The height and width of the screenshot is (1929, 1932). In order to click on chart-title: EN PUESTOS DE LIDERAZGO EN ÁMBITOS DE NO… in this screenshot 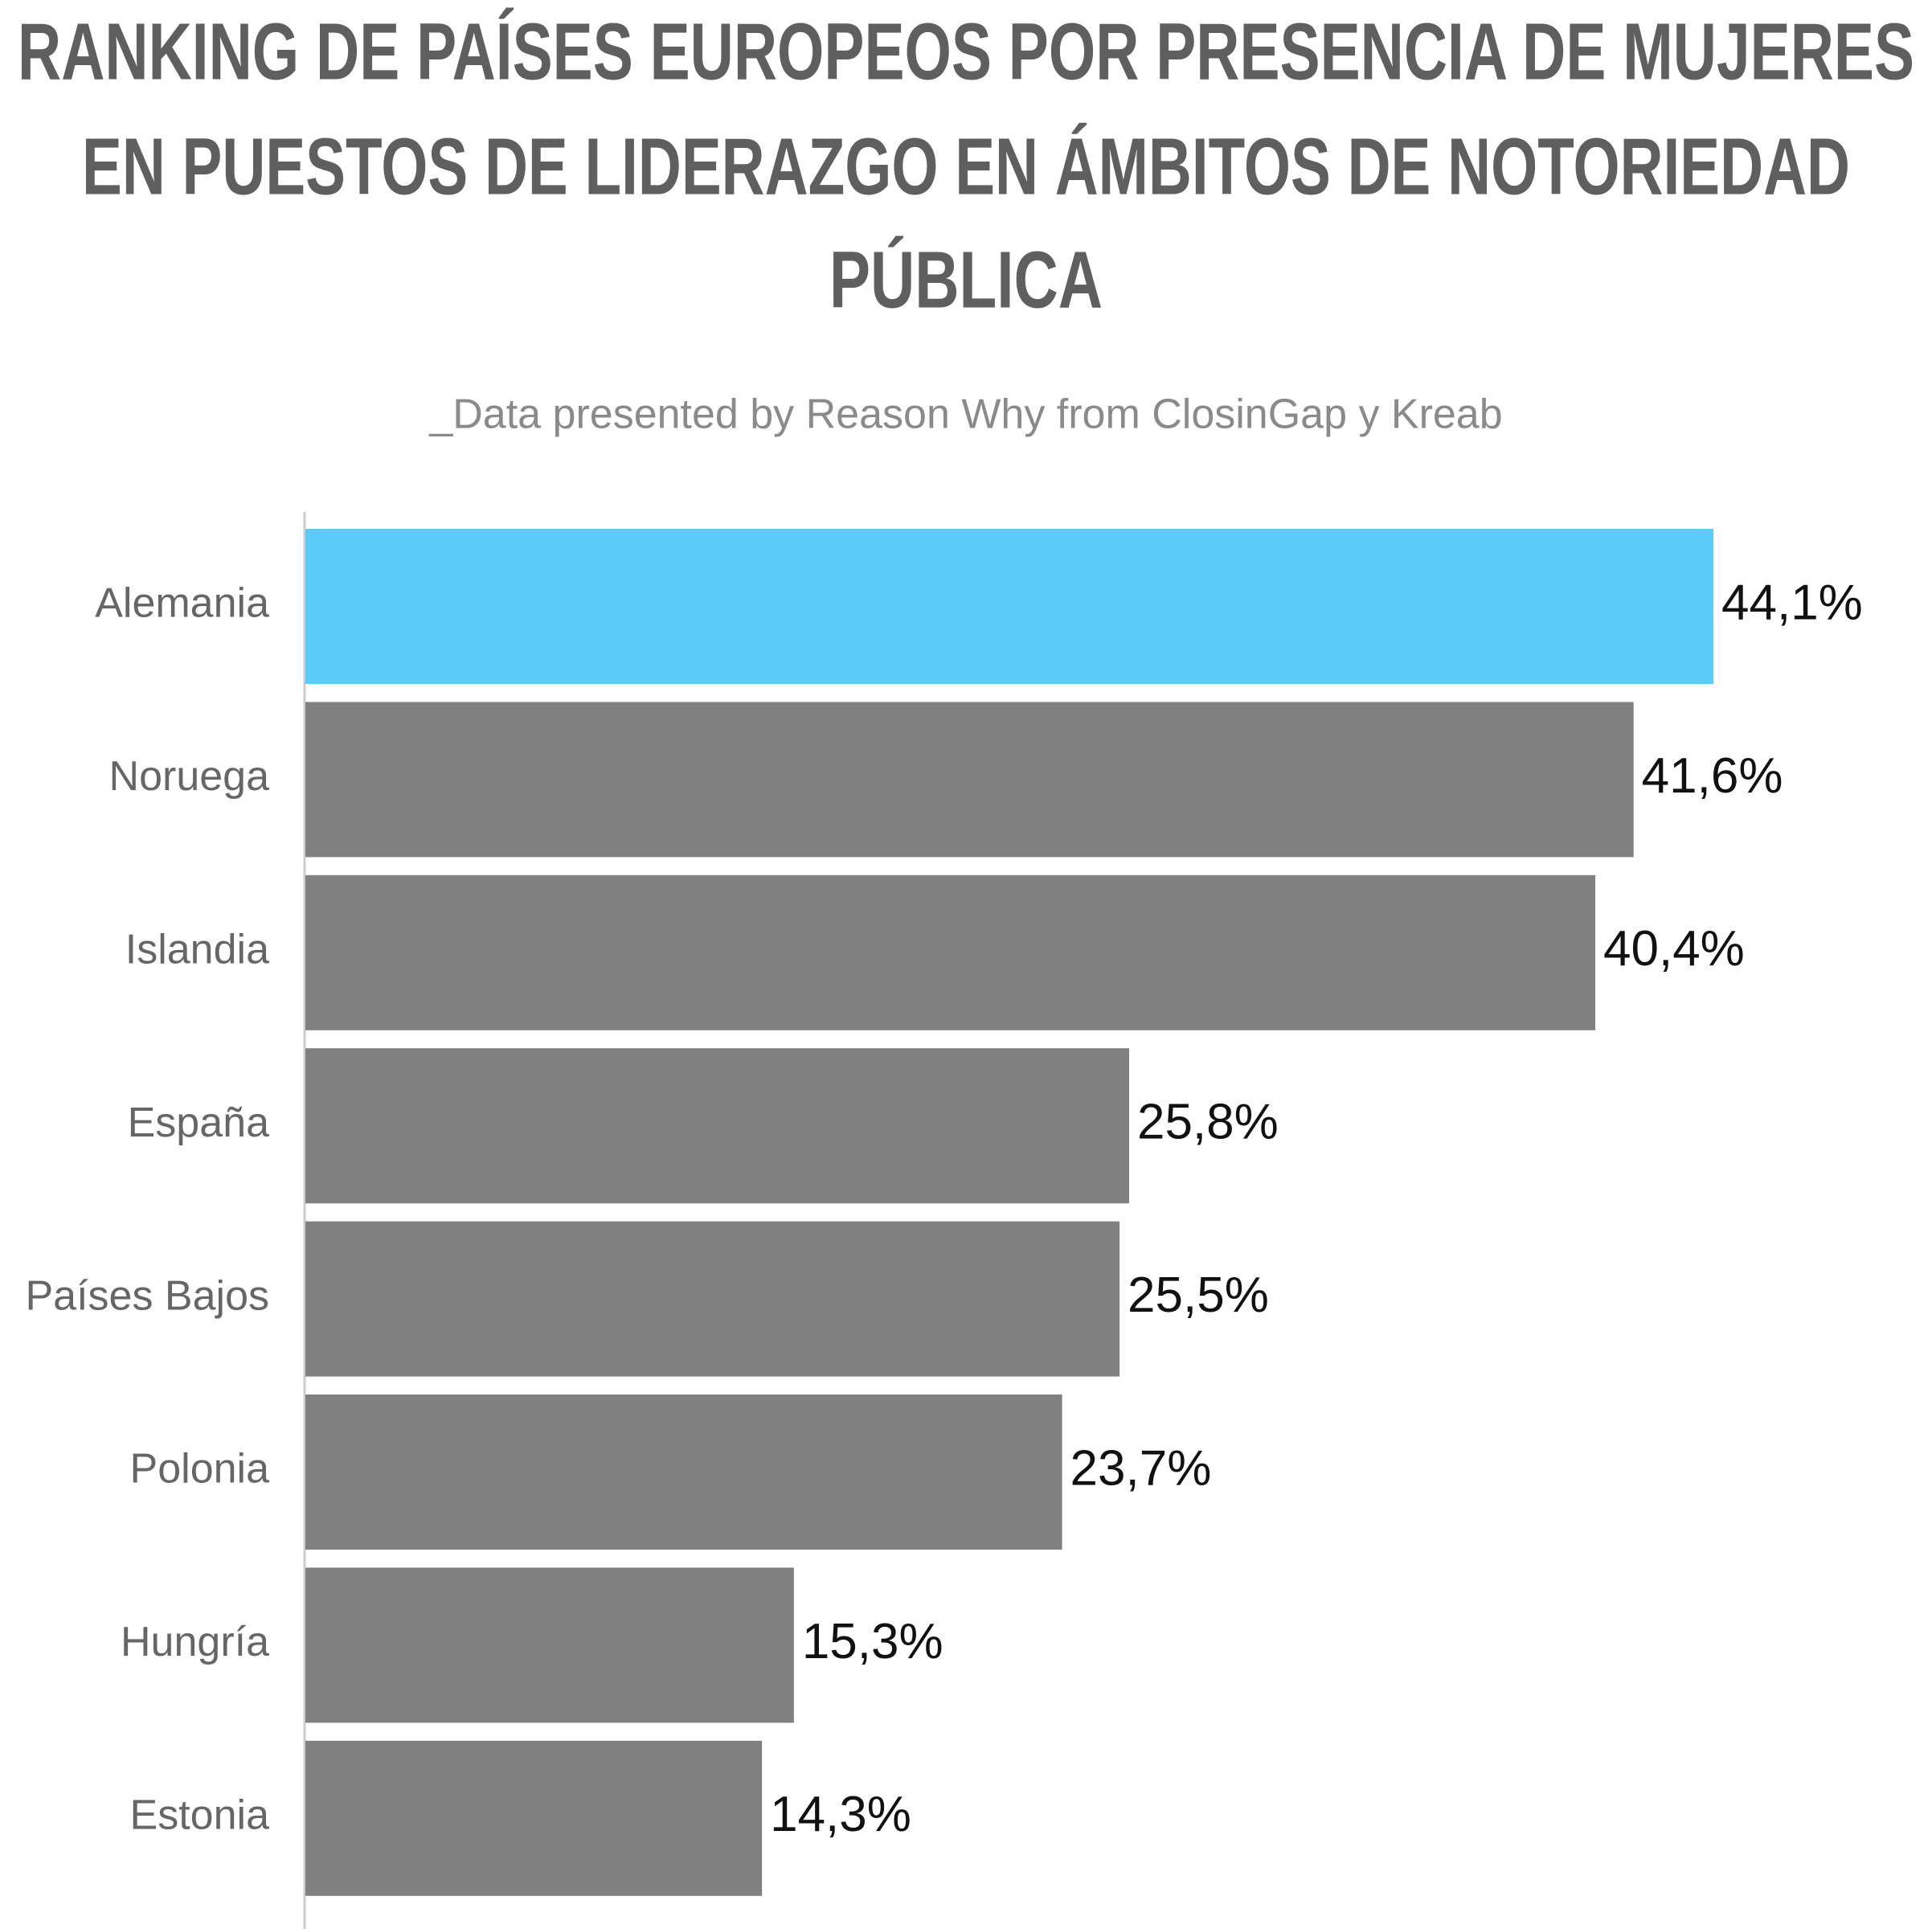, I will do `click(966, 166)`.